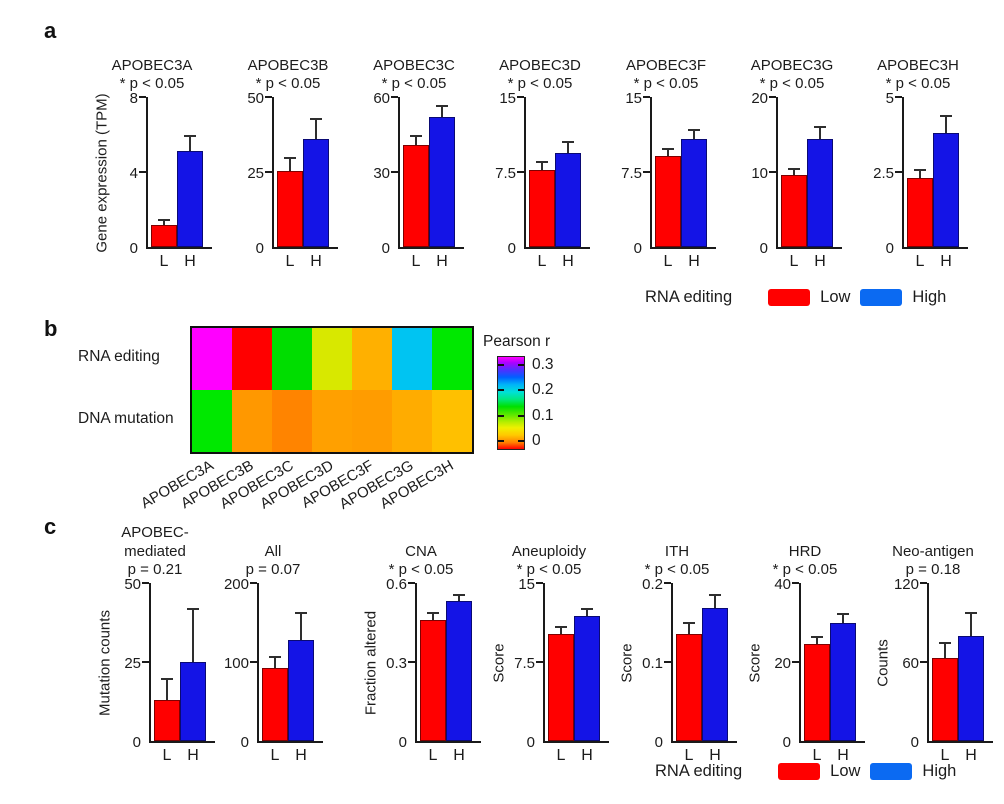 This screenshot has height=804, width=1004. What do you see at coordinates (50, 30) in the screenshot?
I see `panel-a-label: a` at bounding box center [50, 30].